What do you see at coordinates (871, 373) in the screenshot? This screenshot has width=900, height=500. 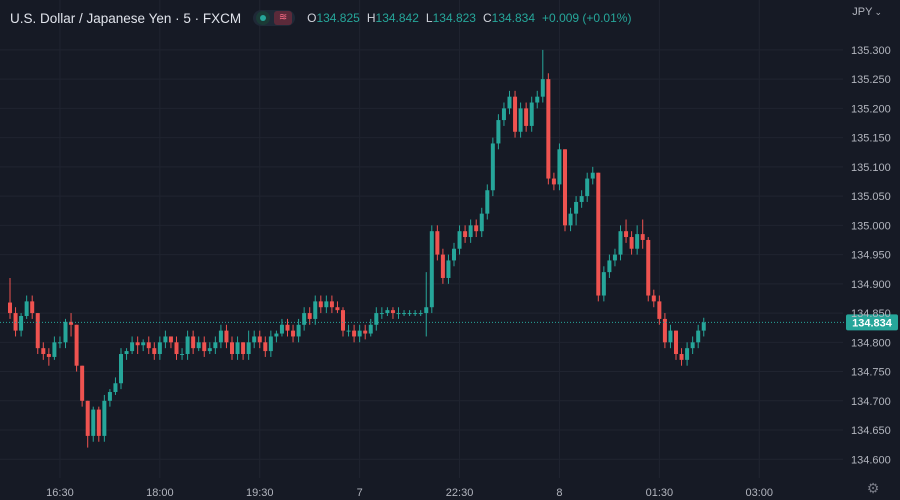 I see `price-tick-label: 134.750` at bounding box center [871, 373].